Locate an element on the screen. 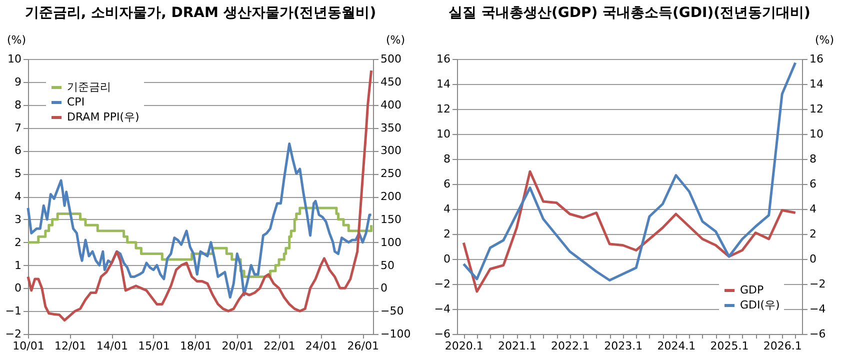 The height and width of the screenshot is (358, 867). y2-tick-label: 16 is located at coordinates (817, 59).